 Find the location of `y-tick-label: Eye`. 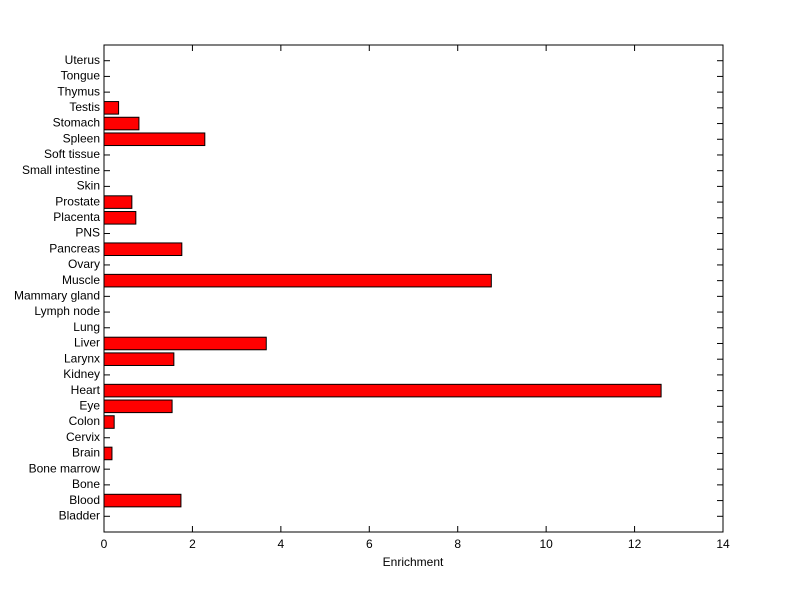

y-tick-label: Eye is located at coordinates (89, 405).